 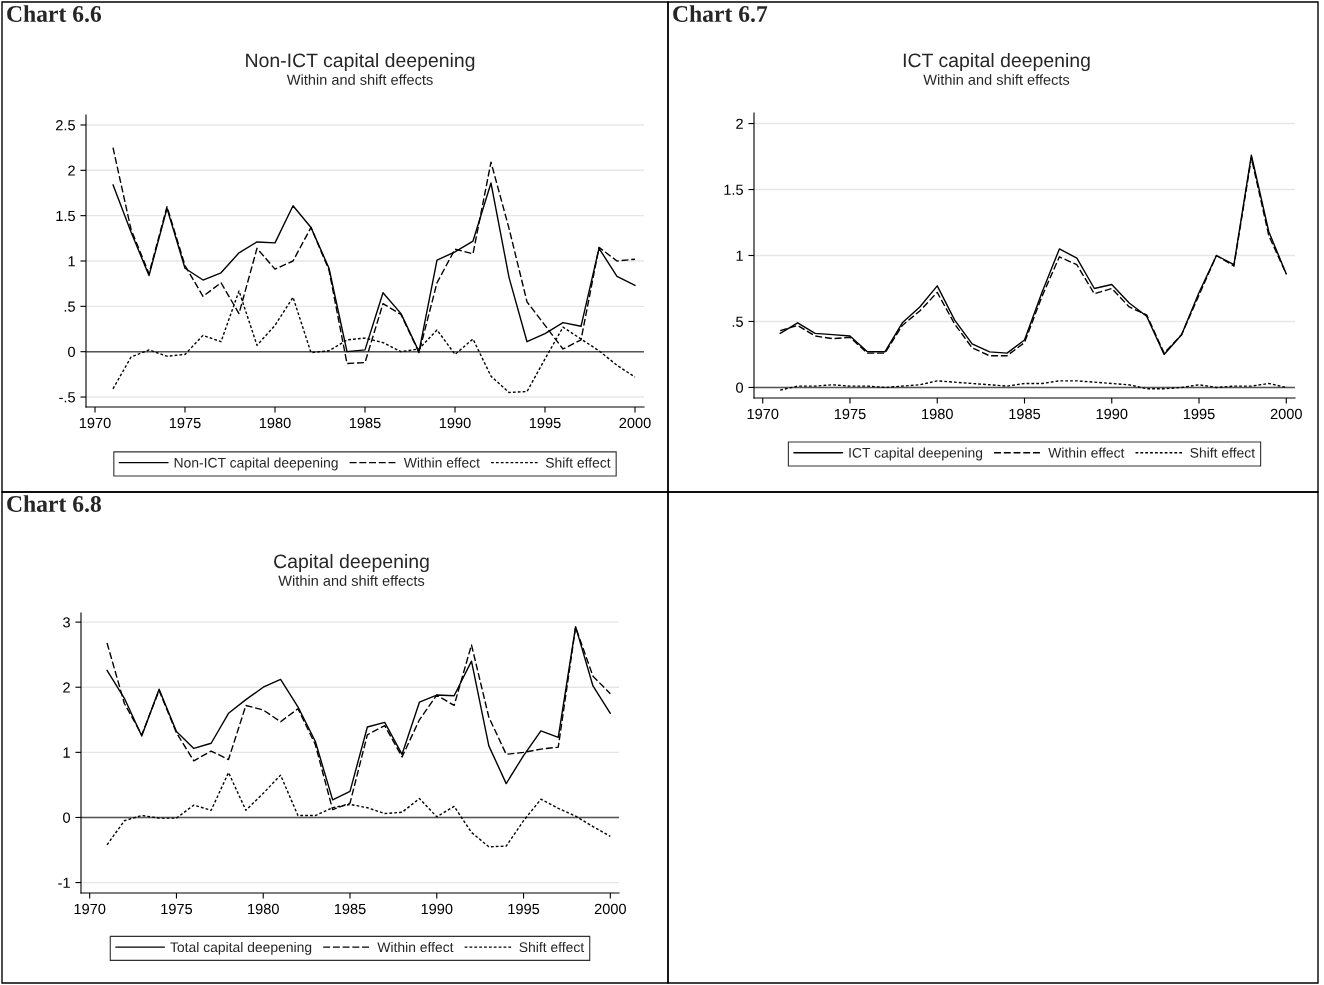 What do you see at coordinates (720, 14) in the screenshot?
I see `caption: Chart 6.7` at bounding box center [720, 14].